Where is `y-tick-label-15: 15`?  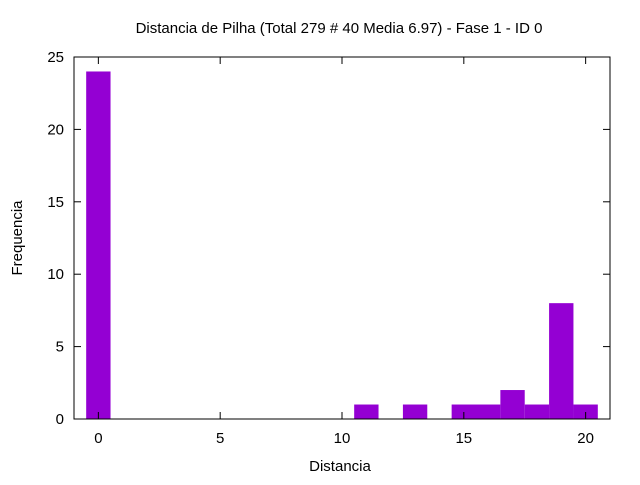 y-tick-label-15: 15 is located at coordinates (55, 202).